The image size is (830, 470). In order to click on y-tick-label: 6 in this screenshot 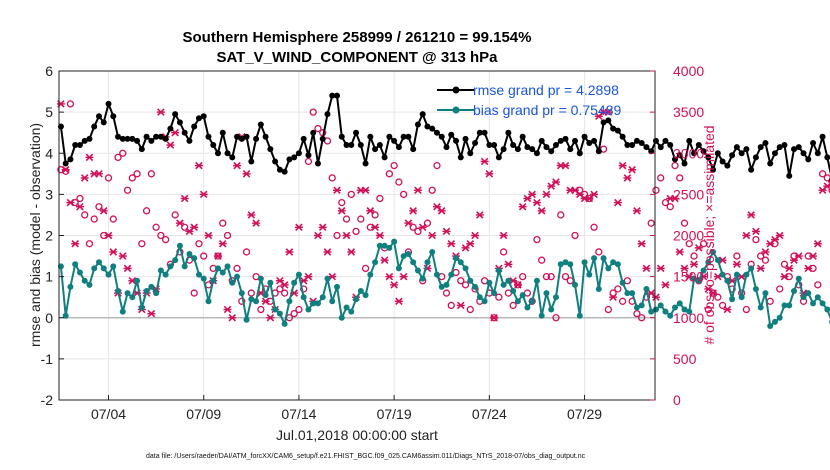, I will do `click(49, 71)`.